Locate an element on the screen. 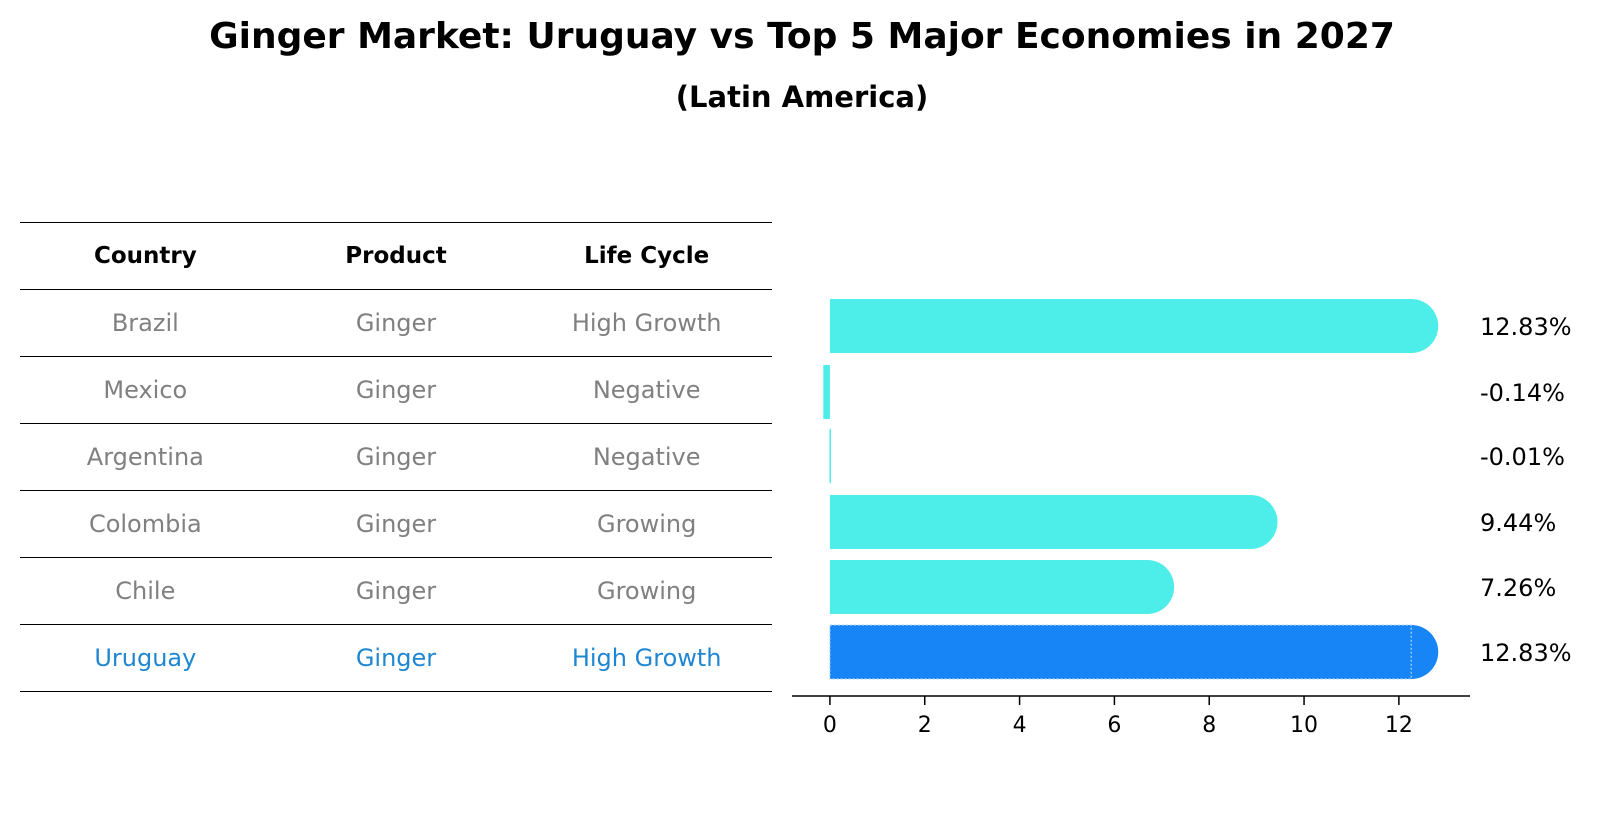  x-tick-label: 4 is located at coordinates (1020, 725).